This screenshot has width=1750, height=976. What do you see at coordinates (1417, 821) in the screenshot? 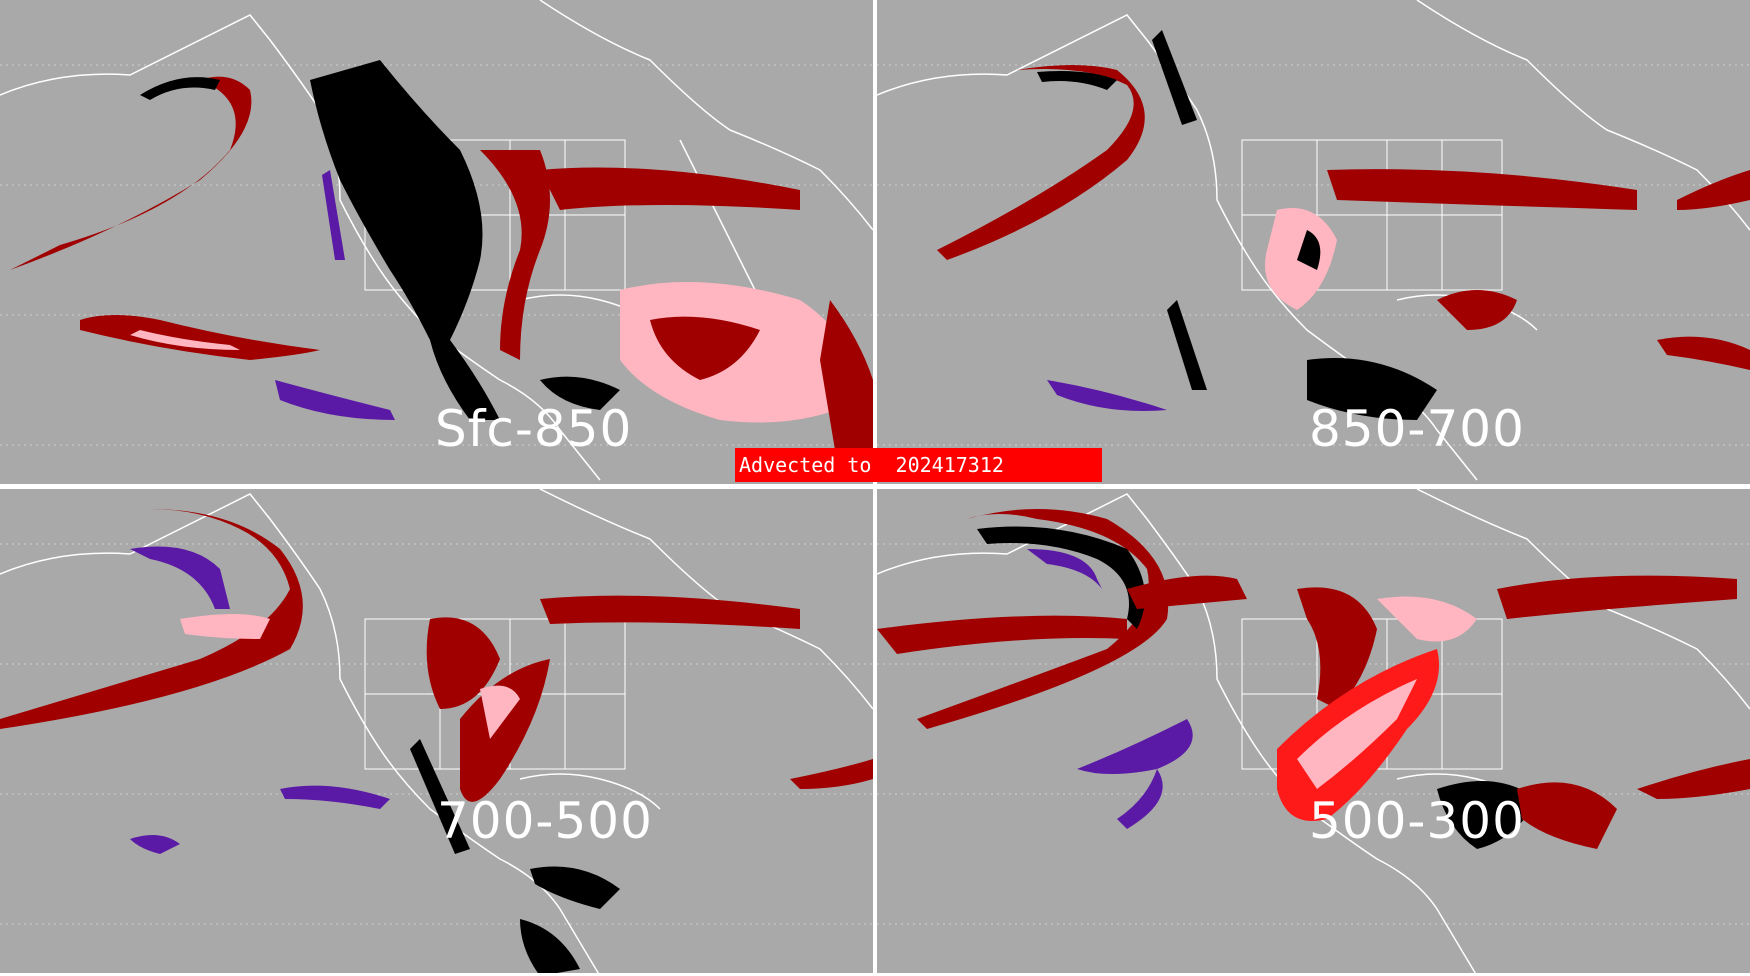
I see `layer-label: 500-300` at bounding box center [1417, 821].